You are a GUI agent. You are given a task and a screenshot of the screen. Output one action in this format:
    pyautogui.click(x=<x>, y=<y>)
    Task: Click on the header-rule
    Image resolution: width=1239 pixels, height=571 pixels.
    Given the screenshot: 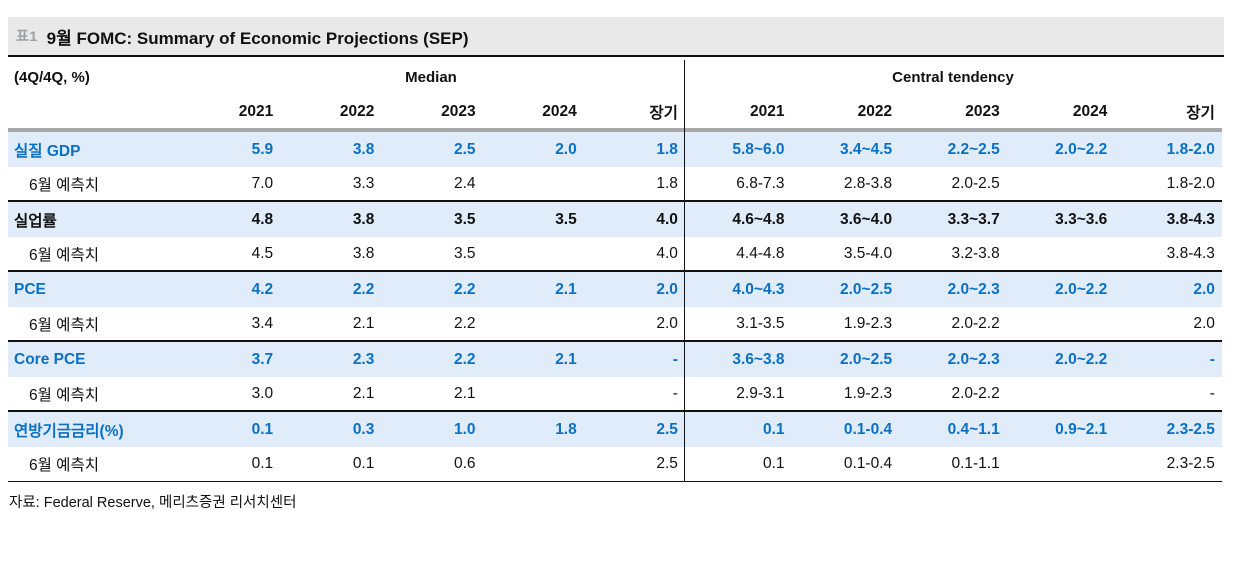 What is the action you would take?
    pyautogui.click(x=615, y=130)
    